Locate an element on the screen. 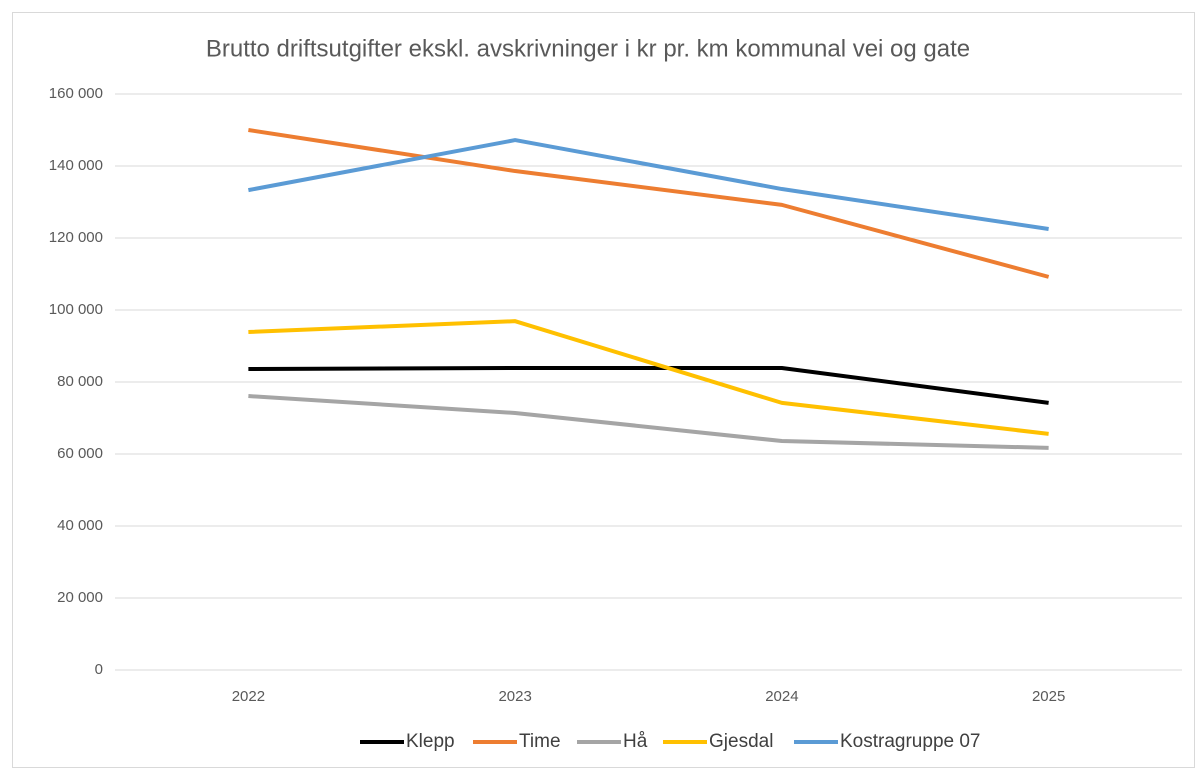 This screenshot has width=1196, height=774. y-tick-label: 0 is located at coordinates (99, 669).